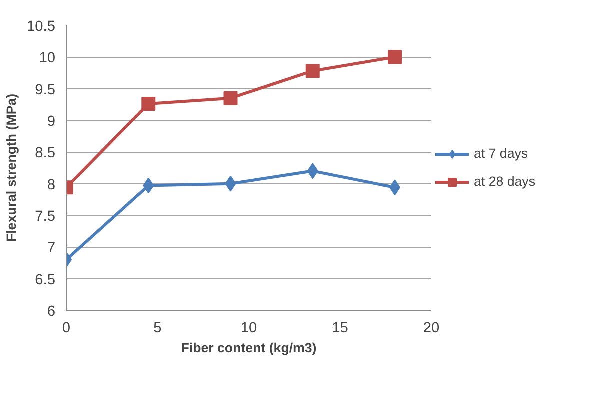  I want to click on x-tick-label: 15, so click(340, 328).